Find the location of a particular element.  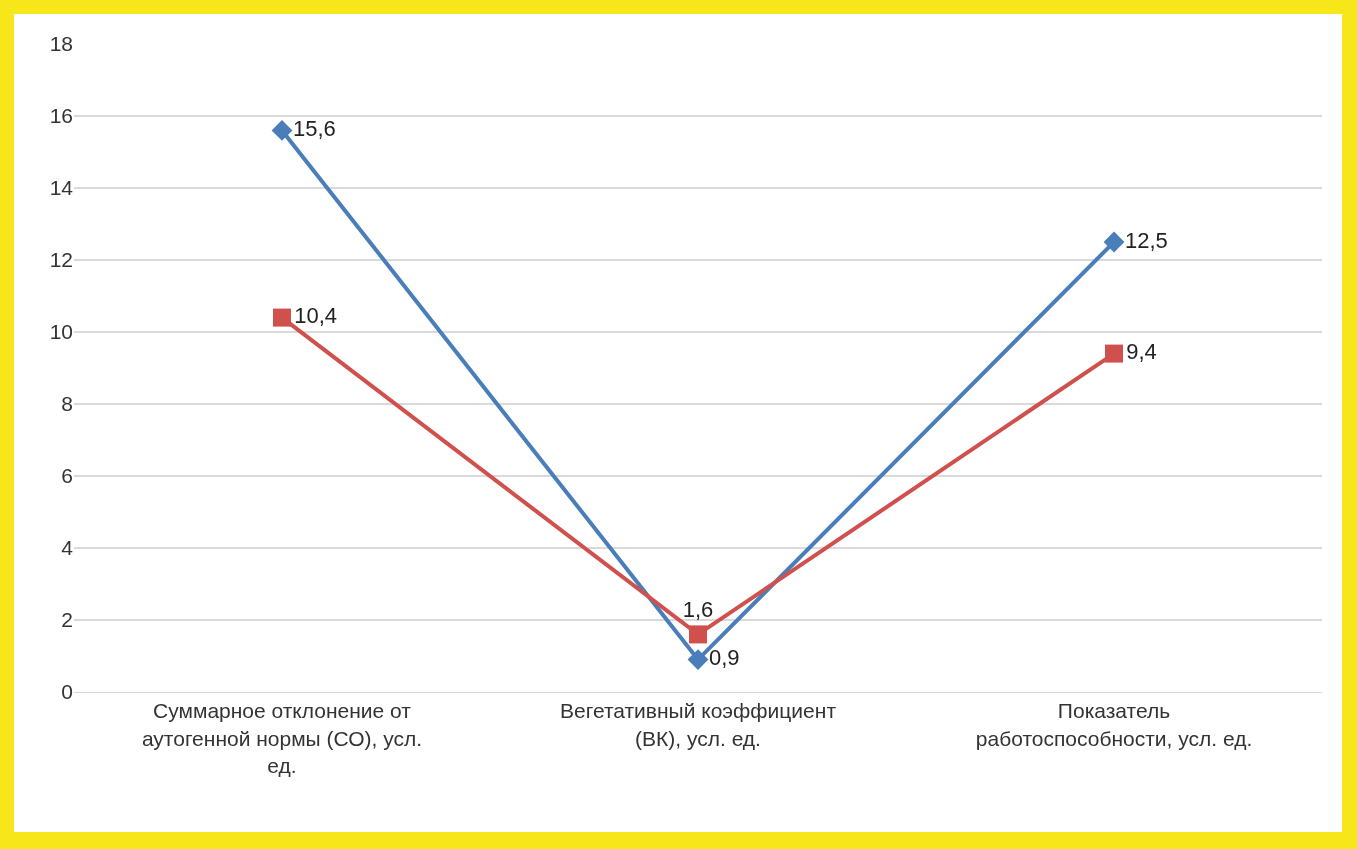

data-label: 9,4 is located at coordinates (1141, 352).